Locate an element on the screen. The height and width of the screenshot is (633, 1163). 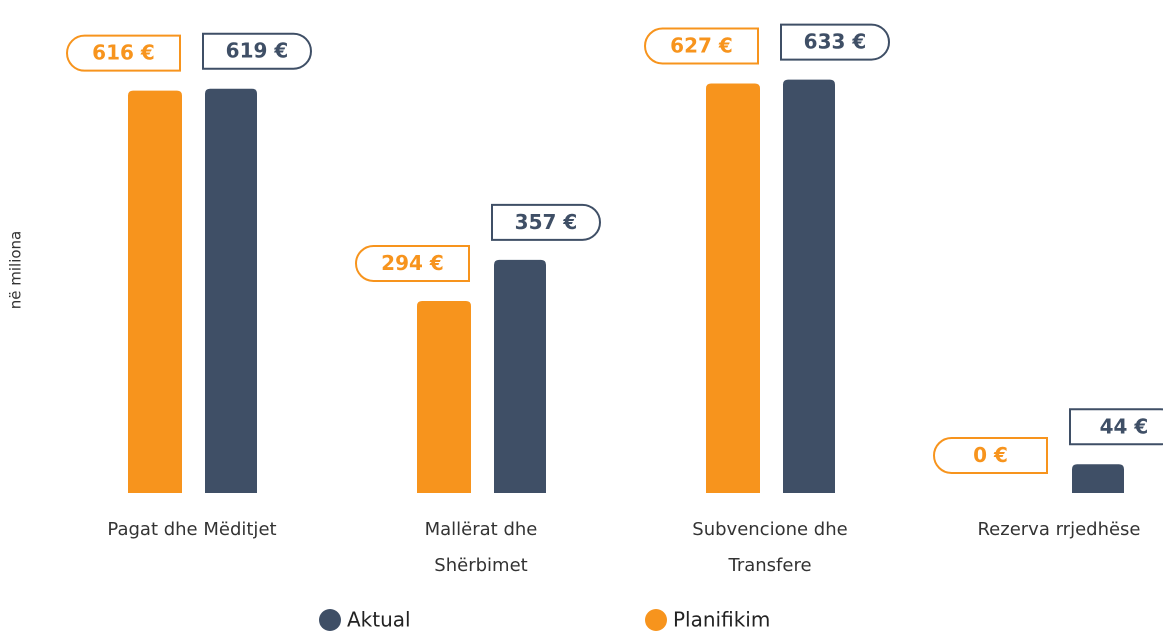
value-label: 619 € is located at coordinates (257, 51).